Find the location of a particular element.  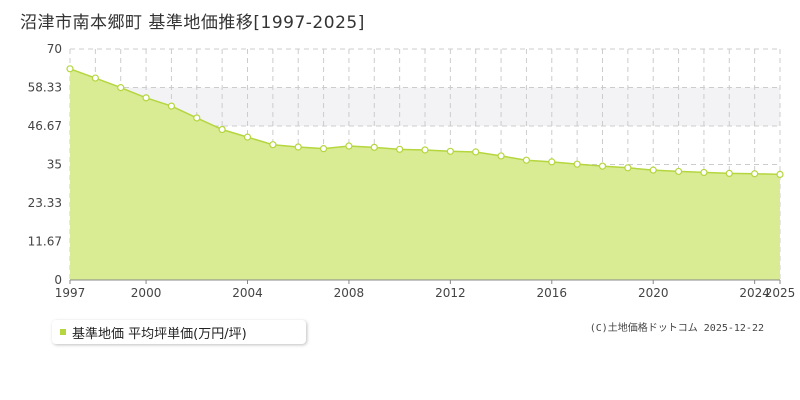

x-tick-label: 2012 is located at coordinates (450, 293).